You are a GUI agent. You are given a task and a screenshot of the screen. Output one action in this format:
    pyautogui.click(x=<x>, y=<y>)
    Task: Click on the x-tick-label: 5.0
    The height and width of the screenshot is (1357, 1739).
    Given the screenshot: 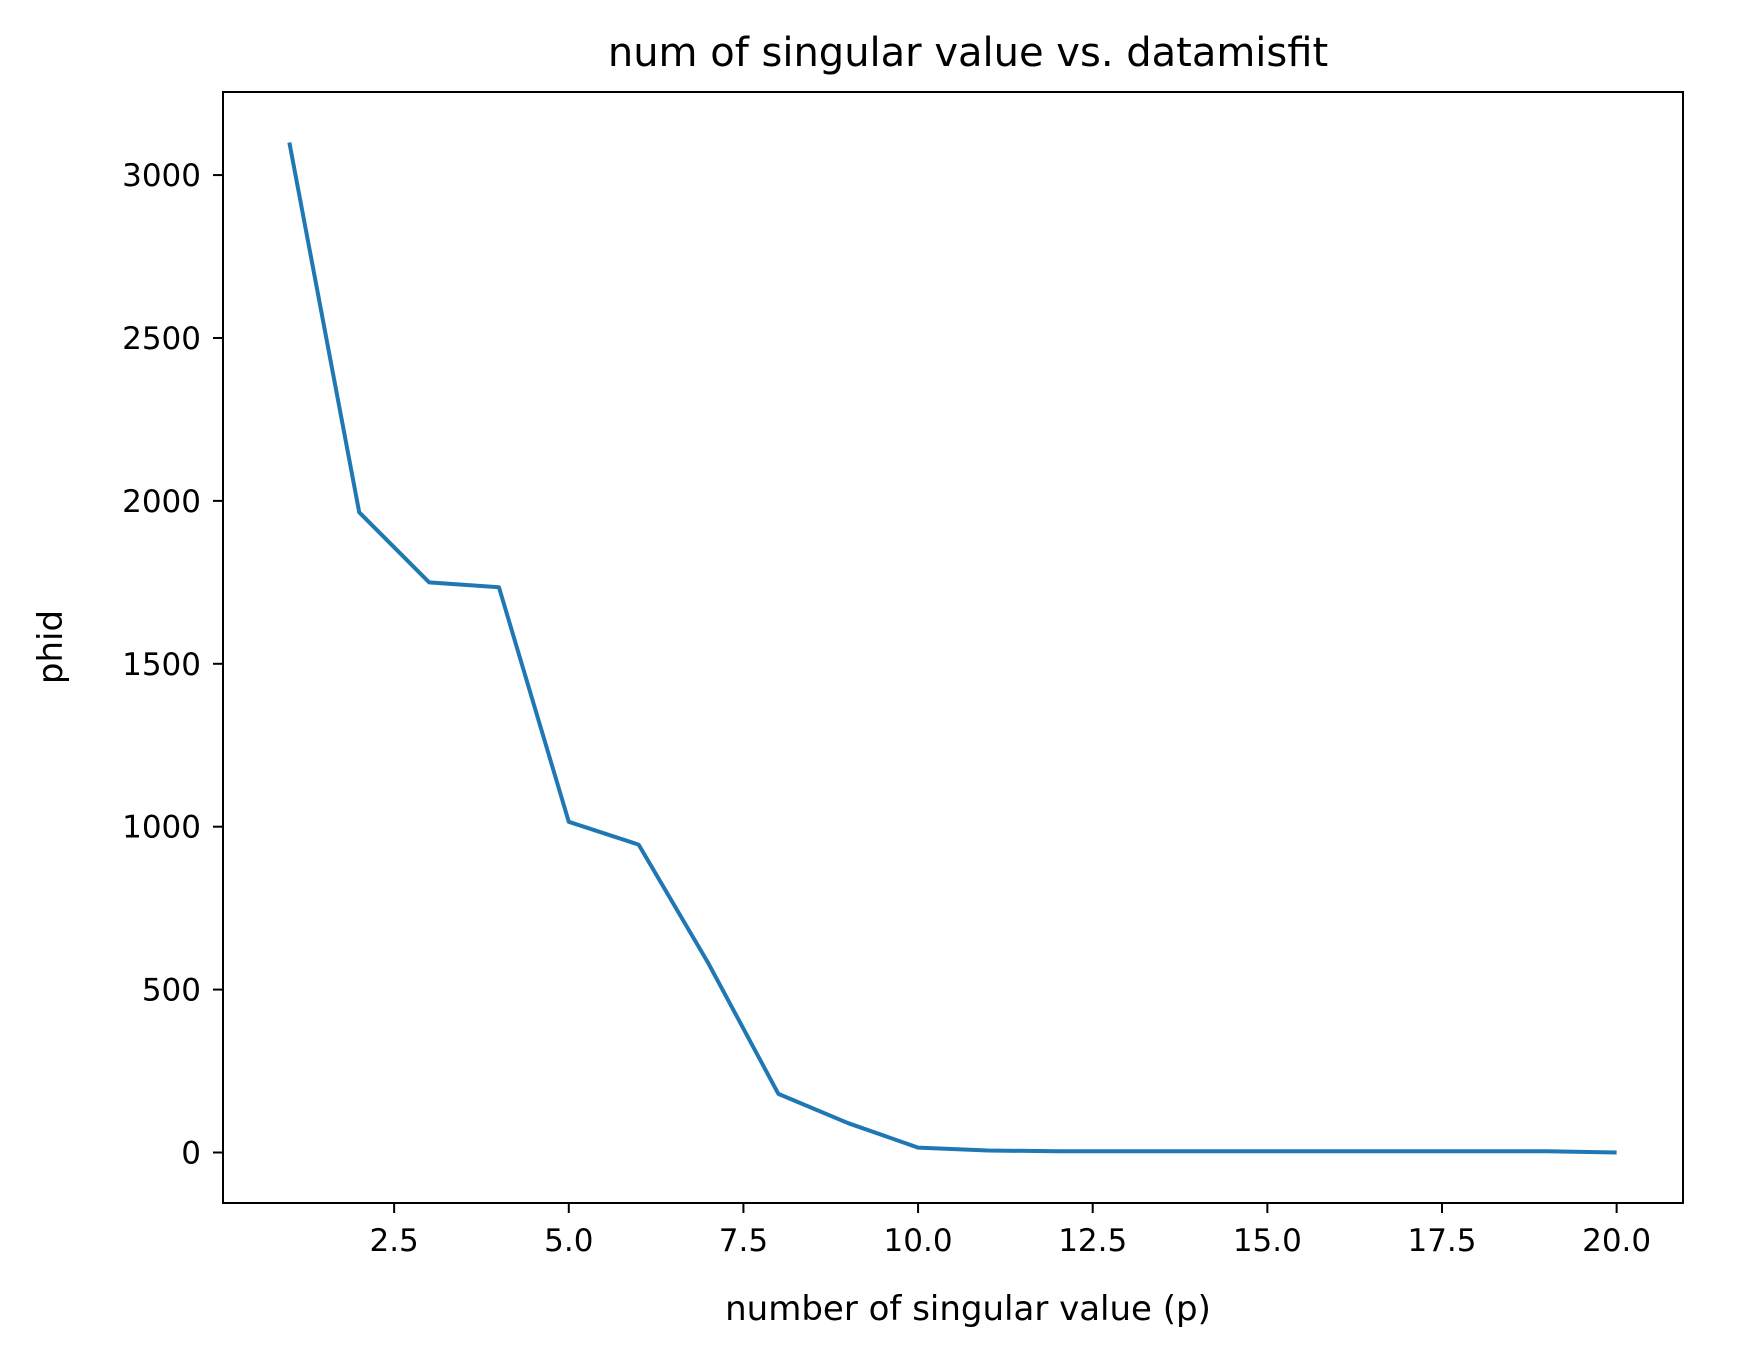 What is the action you would take?
    pyautogui.click(x=568, y=1241)
    